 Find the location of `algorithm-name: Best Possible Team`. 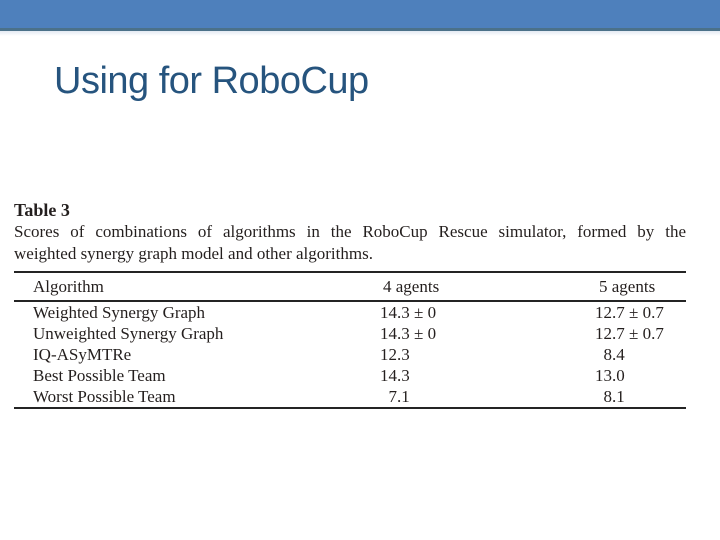

algorithm-name: Best Possible Team is located at coordinates (99, 375).